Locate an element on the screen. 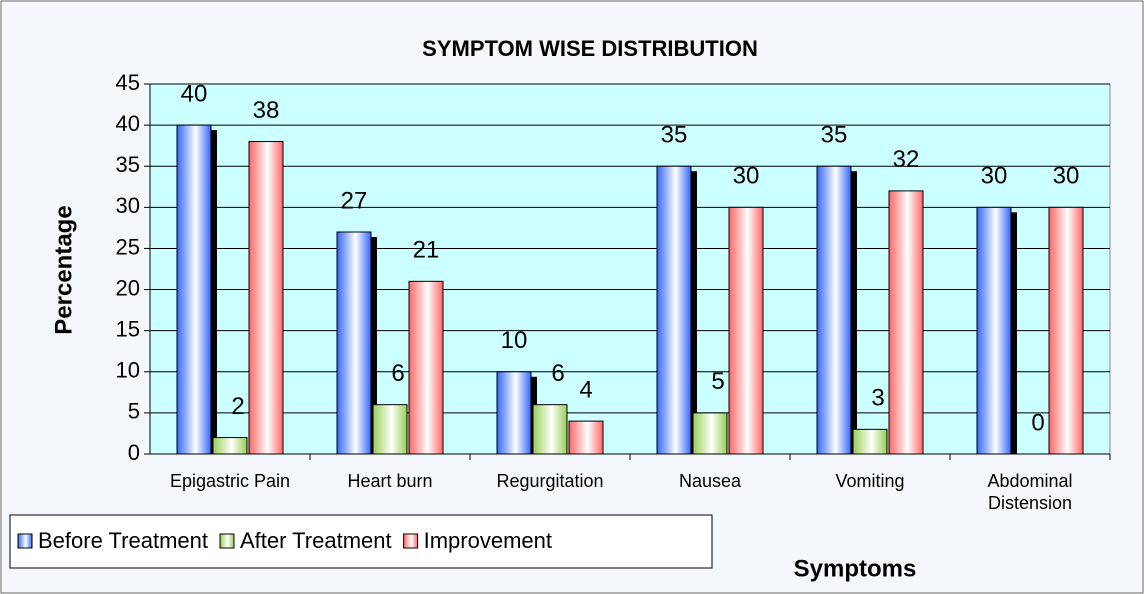 This screenshot has height=594, width=1144. legend-label: Before Treatment is located at coordinates (123, 540).